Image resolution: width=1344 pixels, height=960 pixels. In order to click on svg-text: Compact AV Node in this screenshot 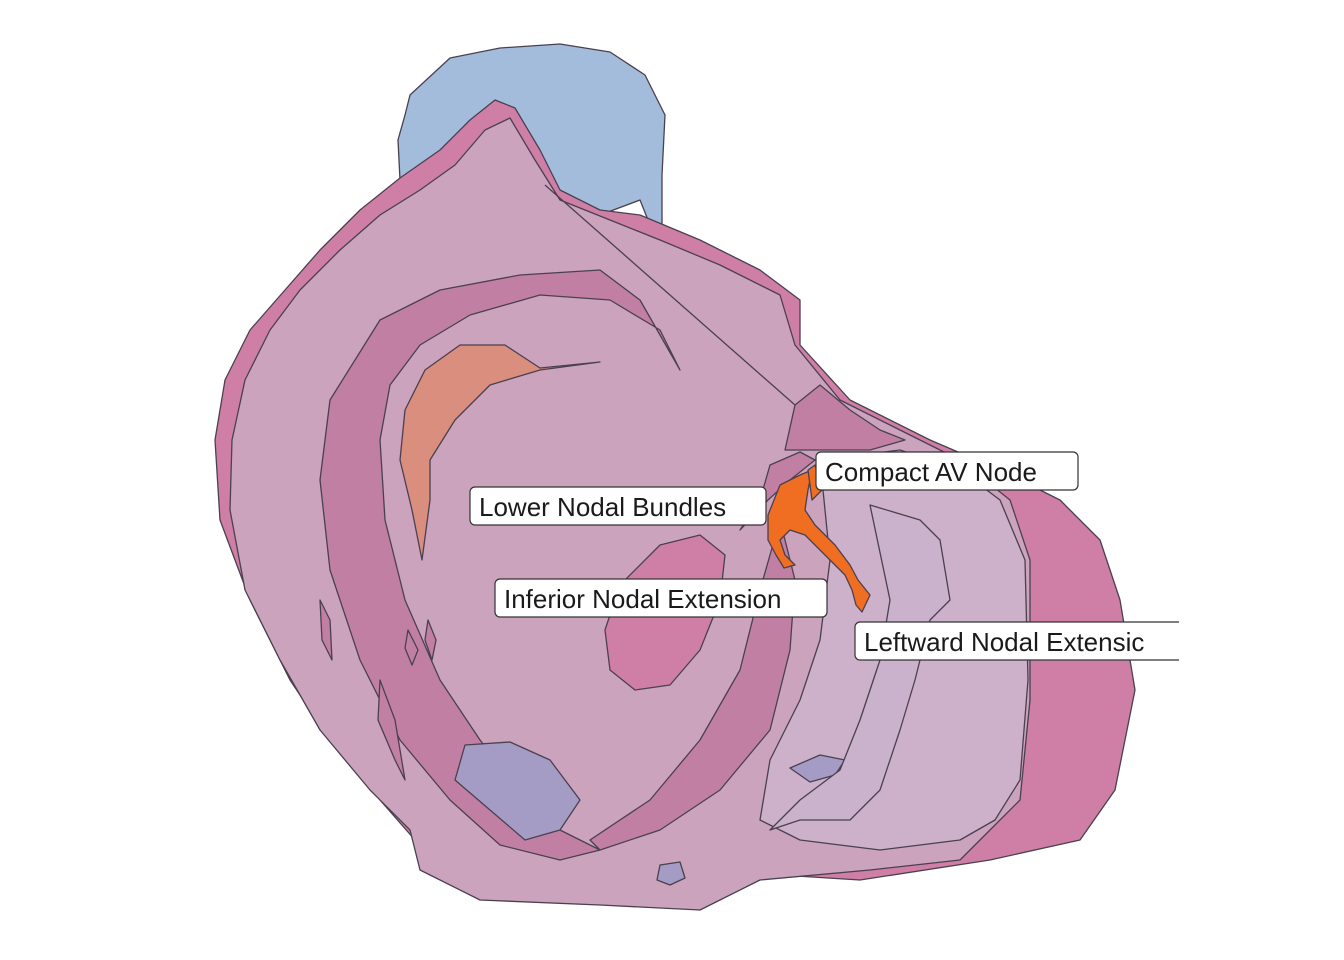, I will do `click(931, 472)`.